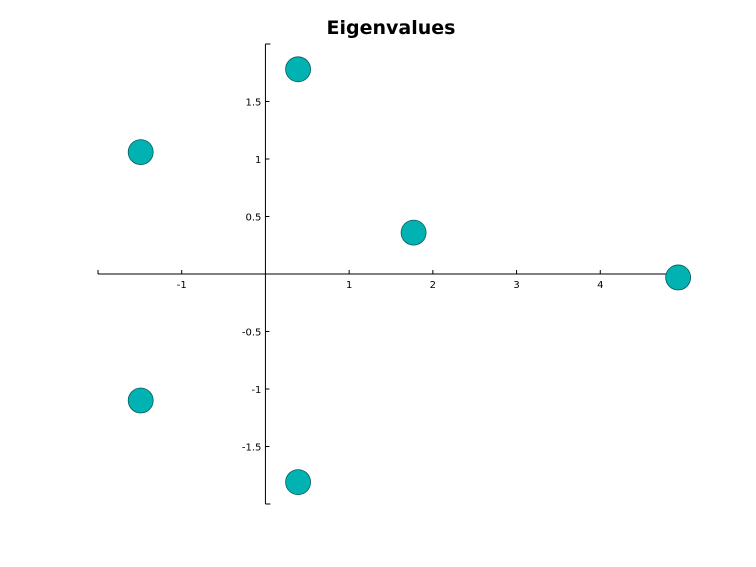 This screenshot has width=756, height=567. Describe the element at coordinates (516, 285) in the screenshot. I see `x-tick-label: 3` at that location.